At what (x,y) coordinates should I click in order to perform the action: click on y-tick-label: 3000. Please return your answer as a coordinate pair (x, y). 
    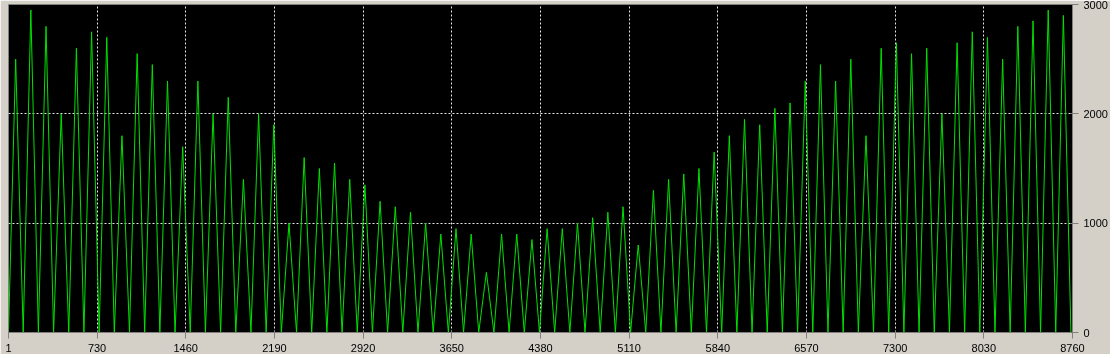
    Looking at the image, I should click on (1095, 5).